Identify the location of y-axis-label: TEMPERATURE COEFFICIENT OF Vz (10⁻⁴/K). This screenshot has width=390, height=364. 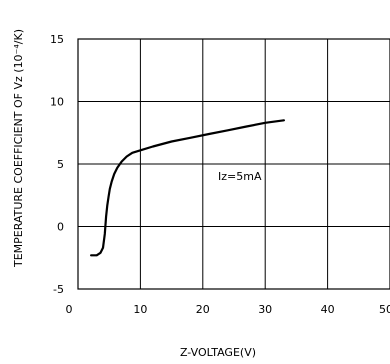
(18, 148).